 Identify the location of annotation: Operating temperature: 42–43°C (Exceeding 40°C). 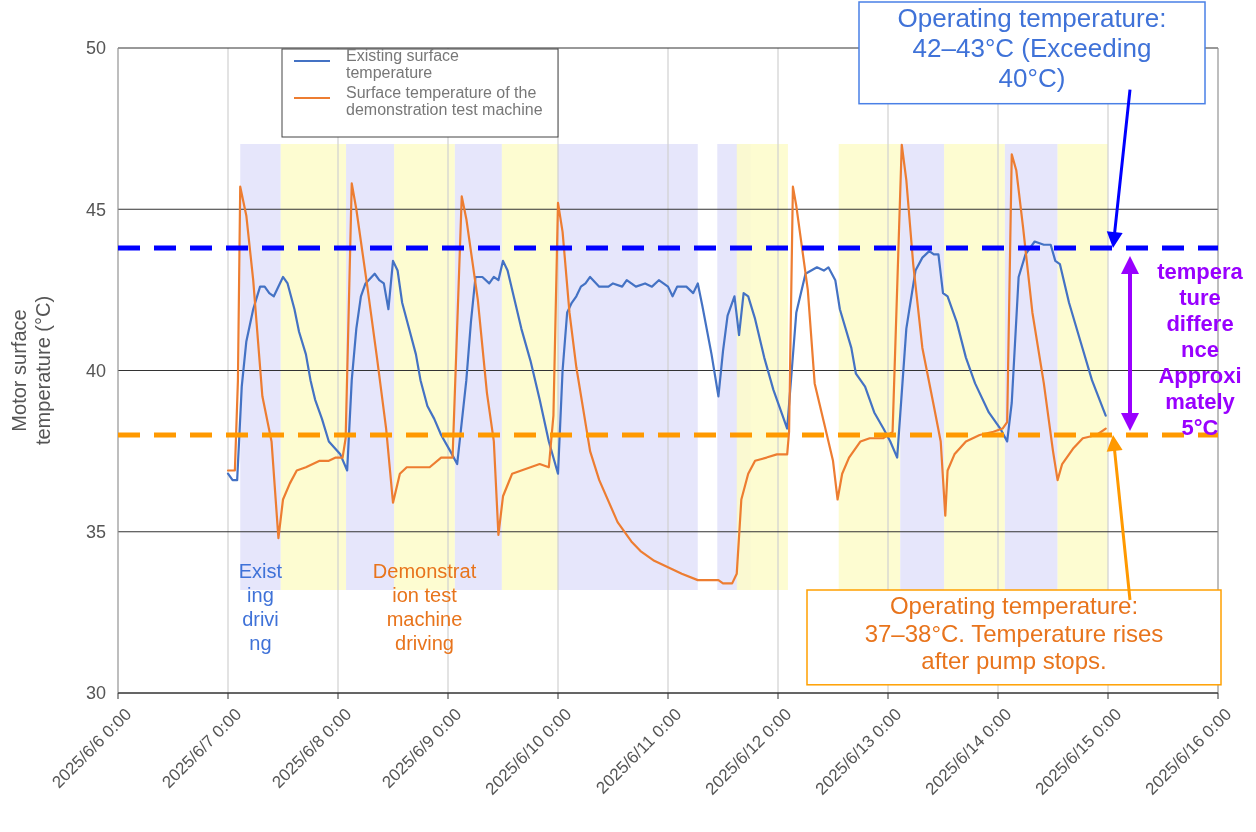
(1032, 48).